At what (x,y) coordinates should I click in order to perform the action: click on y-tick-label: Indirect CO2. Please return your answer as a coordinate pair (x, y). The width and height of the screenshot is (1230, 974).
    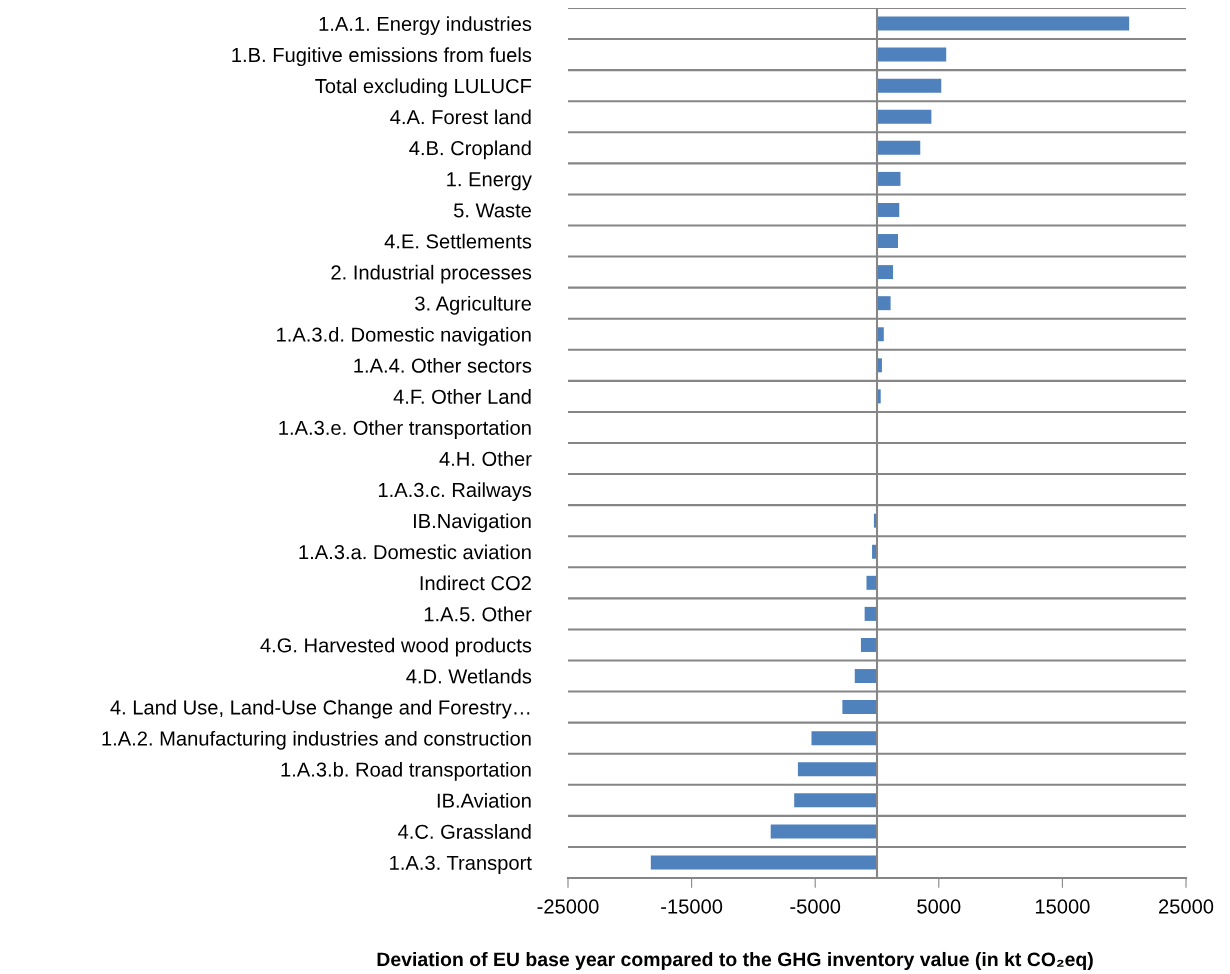
    Looking at the image, I should click on (475, 583).